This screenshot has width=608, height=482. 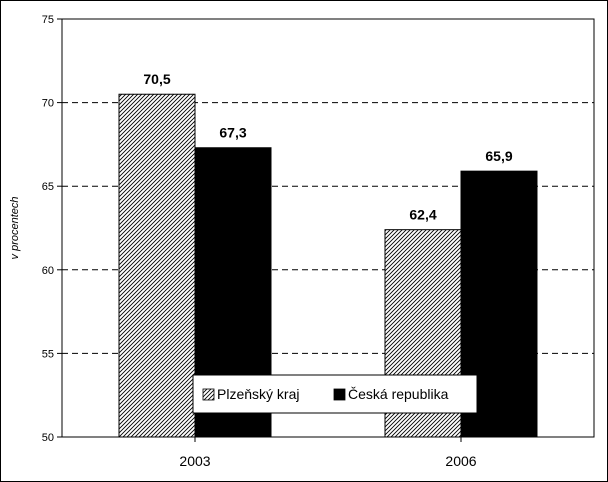 What do you see at coordinates (15, 228) in the screenshot?
I see `y-axis-label: v procentech` at bounding box center [15, 228].